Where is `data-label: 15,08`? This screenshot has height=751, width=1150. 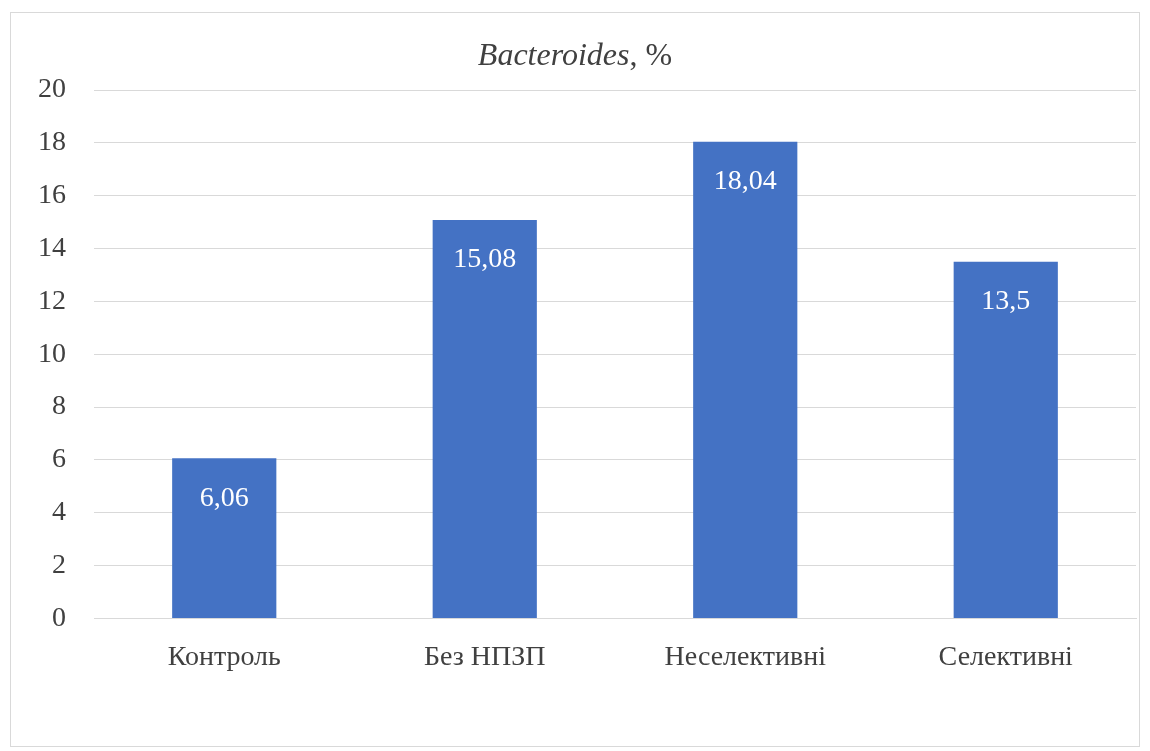 data-label: 15,08 is located at coordinates (485, 258).